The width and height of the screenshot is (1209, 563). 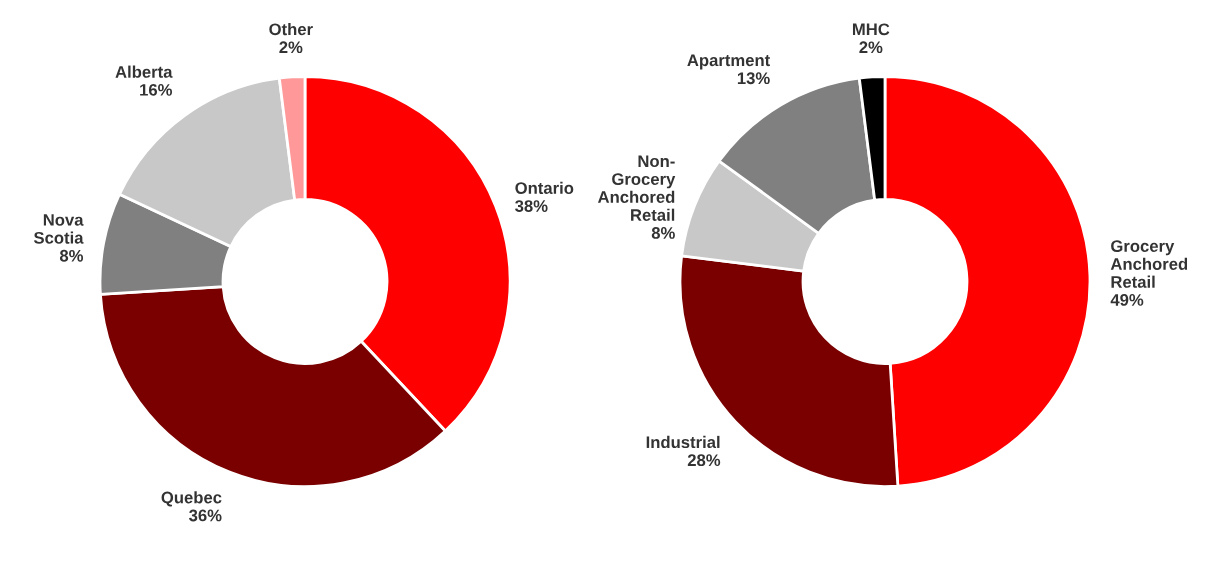 What do you see at coordinates (531, 206) in the screenshot?
I see `data-label: 38%` at bounding box center [531, 206].